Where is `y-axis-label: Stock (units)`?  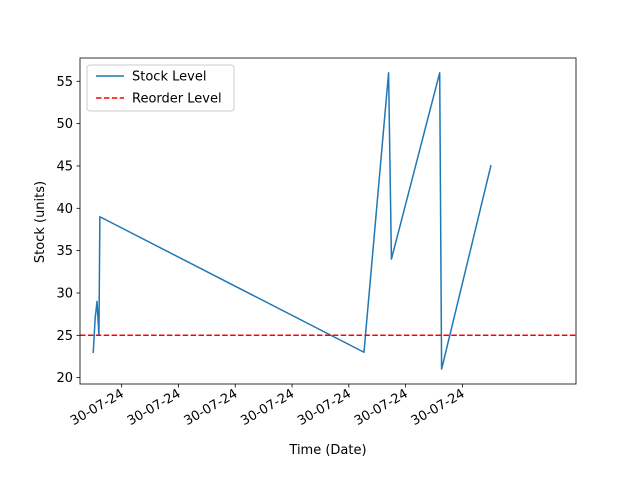
y-axis-label: Stock (units) is located at coordinates (40, 222).